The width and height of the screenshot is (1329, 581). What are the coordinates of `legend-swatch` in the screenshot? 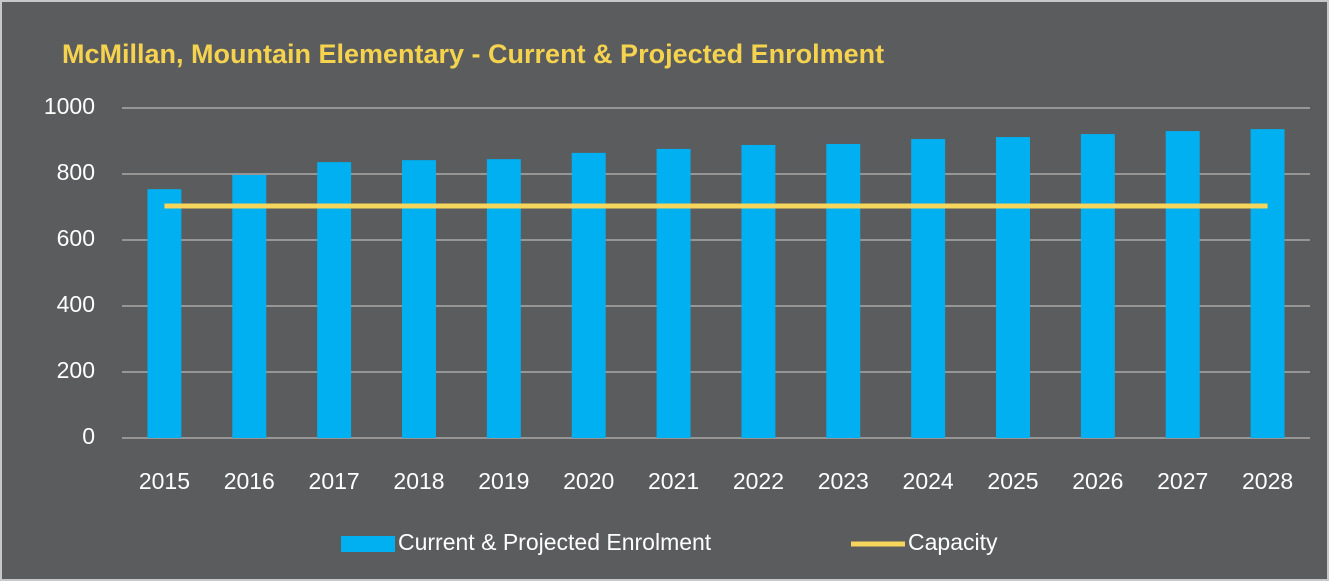 It's located at (368, 544).